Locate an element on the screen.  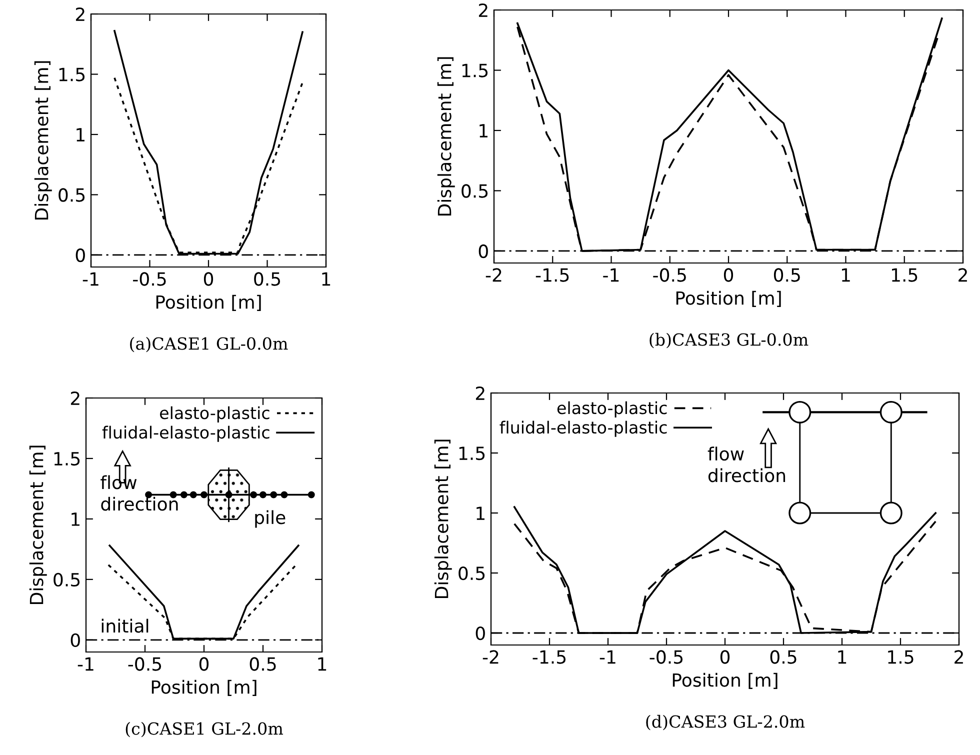
ref-line-label: initial is located at coordinates (125, 625).